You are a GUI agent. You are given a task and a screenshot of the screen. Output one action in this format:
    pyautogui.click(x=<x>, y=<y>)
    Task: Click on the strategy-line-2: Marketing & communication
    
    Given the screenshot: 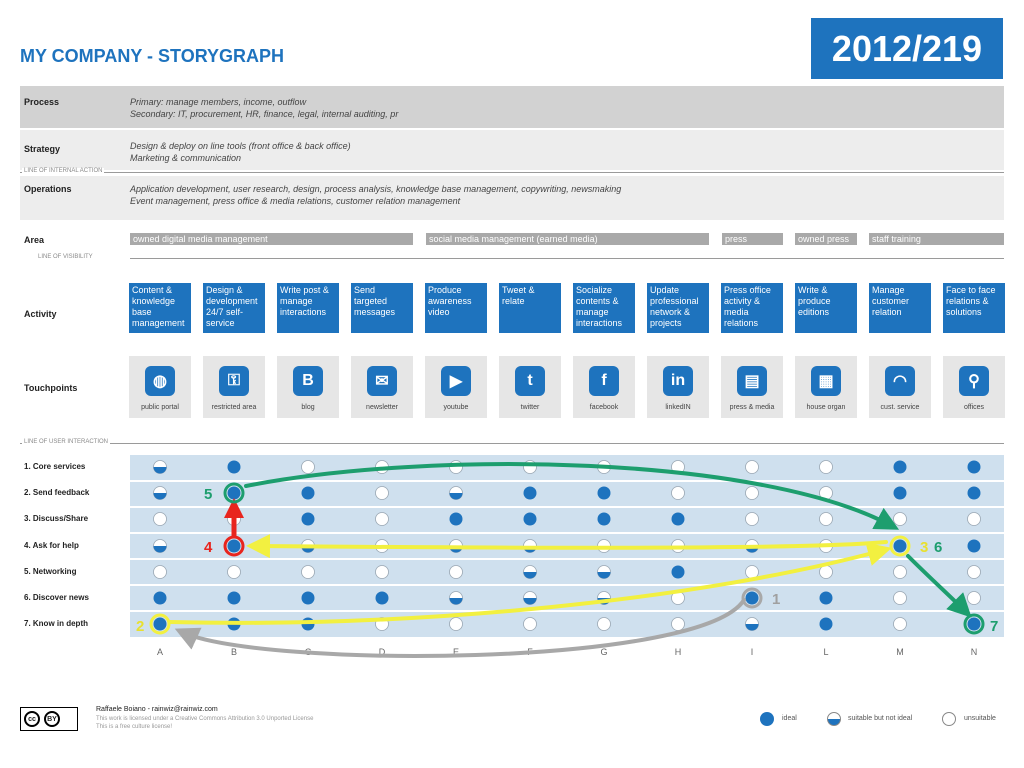 What is the action you would take?
    pyautogui.click(x=186, y=158)
    